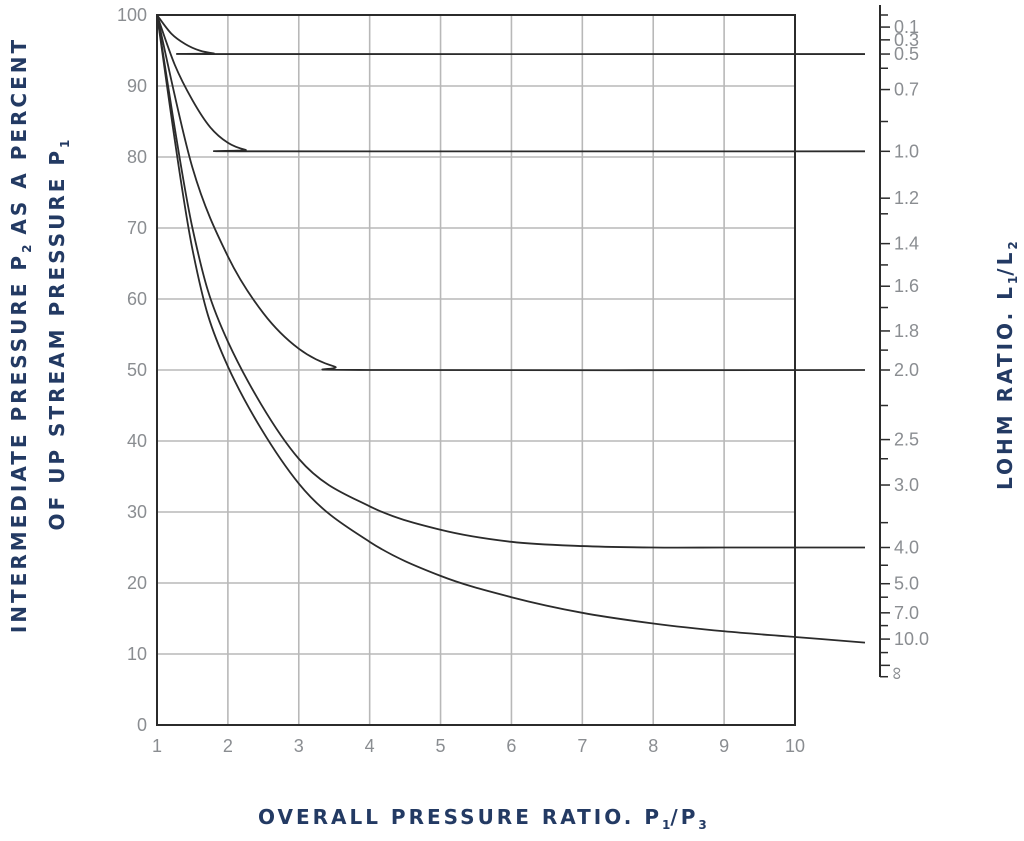 The height and width of the screenshot is (841, 1024). Describe the element at coordinates (511, 746) in the screenshot. I see `x-tick-label: 6` at that location.